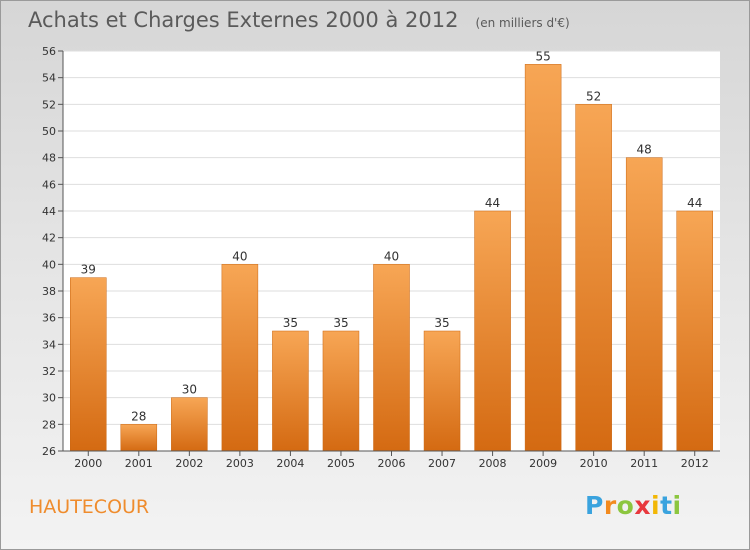 The width and height of the screenshot is (750, 550). Describe the element at coordinates (49, 398) in the screenshot. I see `y-tick-label: 30` at that location.